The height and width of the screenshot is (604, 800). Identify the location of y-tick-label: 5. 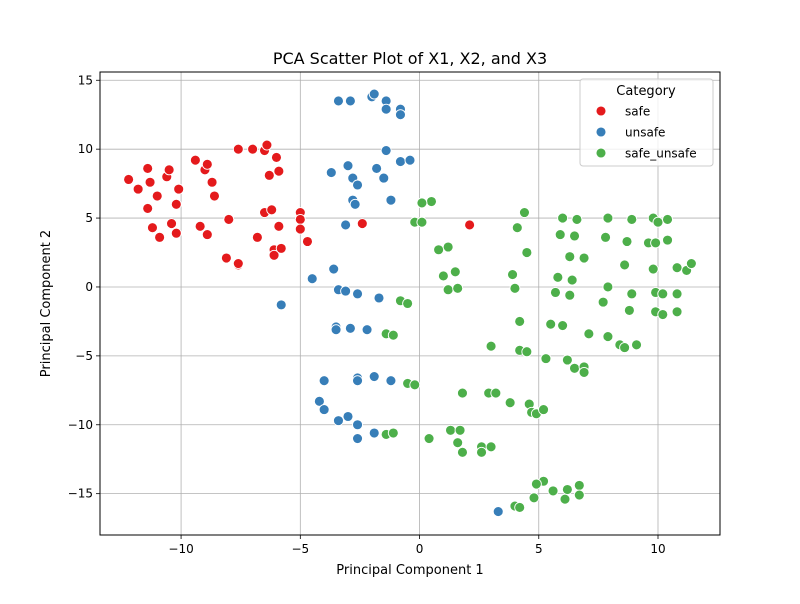
(89, 218).